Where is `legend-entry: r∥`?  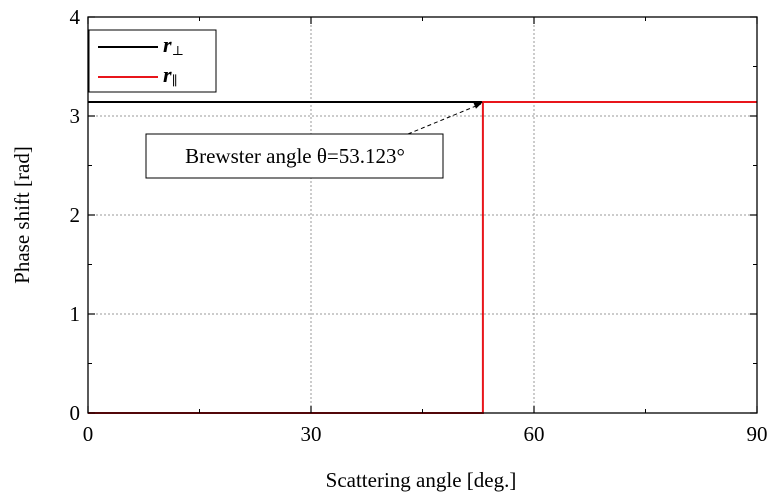
legend-entry: r∥ is located at coordinates (138, 75).